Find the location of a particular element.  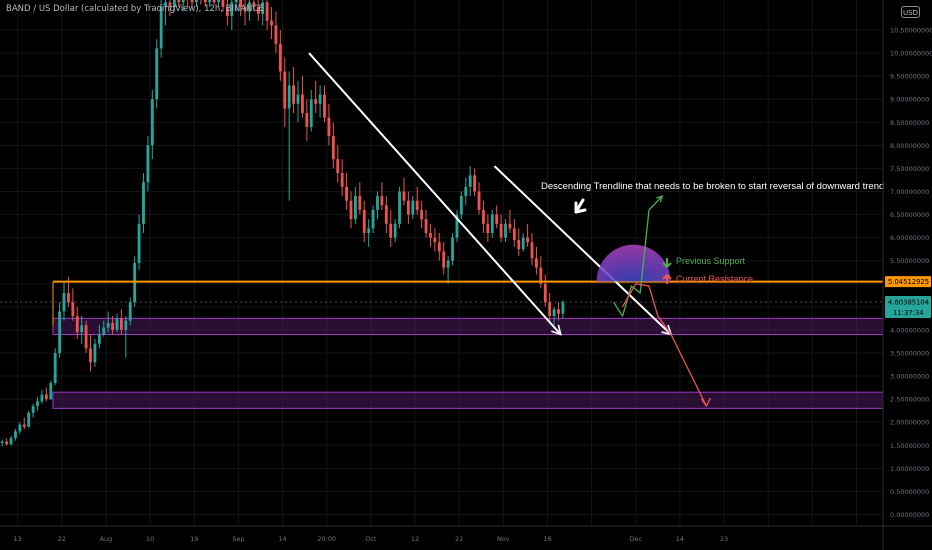

x-tick-label: Nov is located at coordinates (503, 539).